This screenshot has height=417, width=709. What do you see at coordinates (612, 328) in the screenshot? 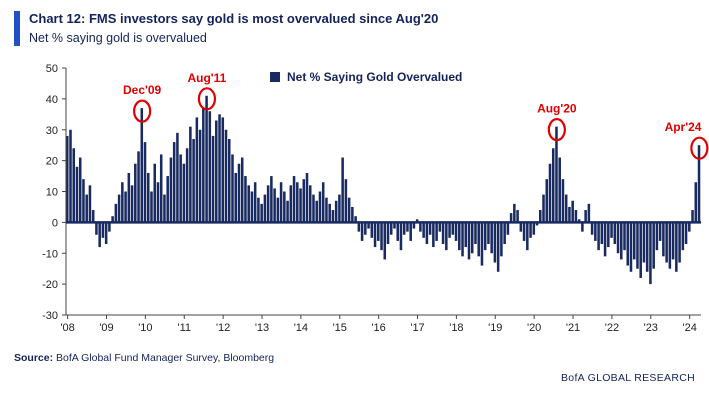
I see `x-tick-label: '22` at bounding box center [612, 328].